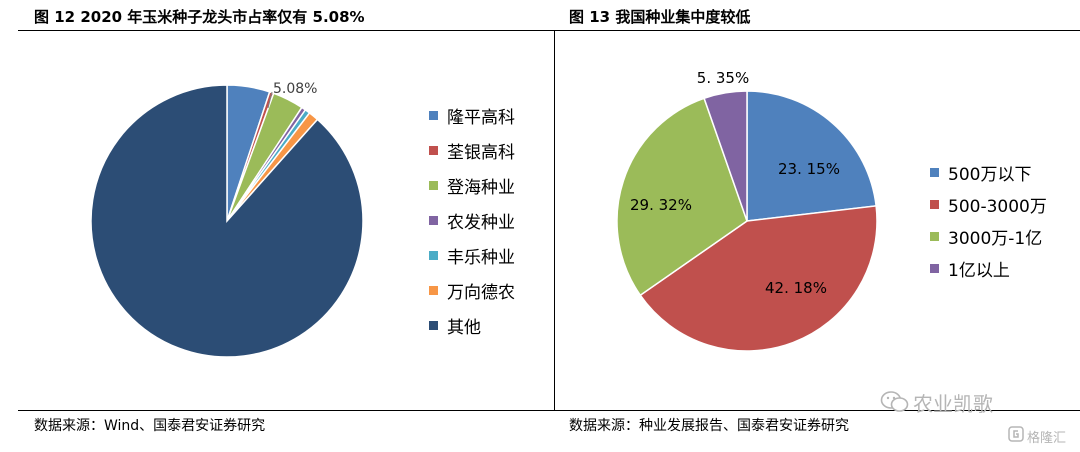 This screenshot has height=452, width=1080. I want to click on legend-label: 500-3000万, so click(997, 206).